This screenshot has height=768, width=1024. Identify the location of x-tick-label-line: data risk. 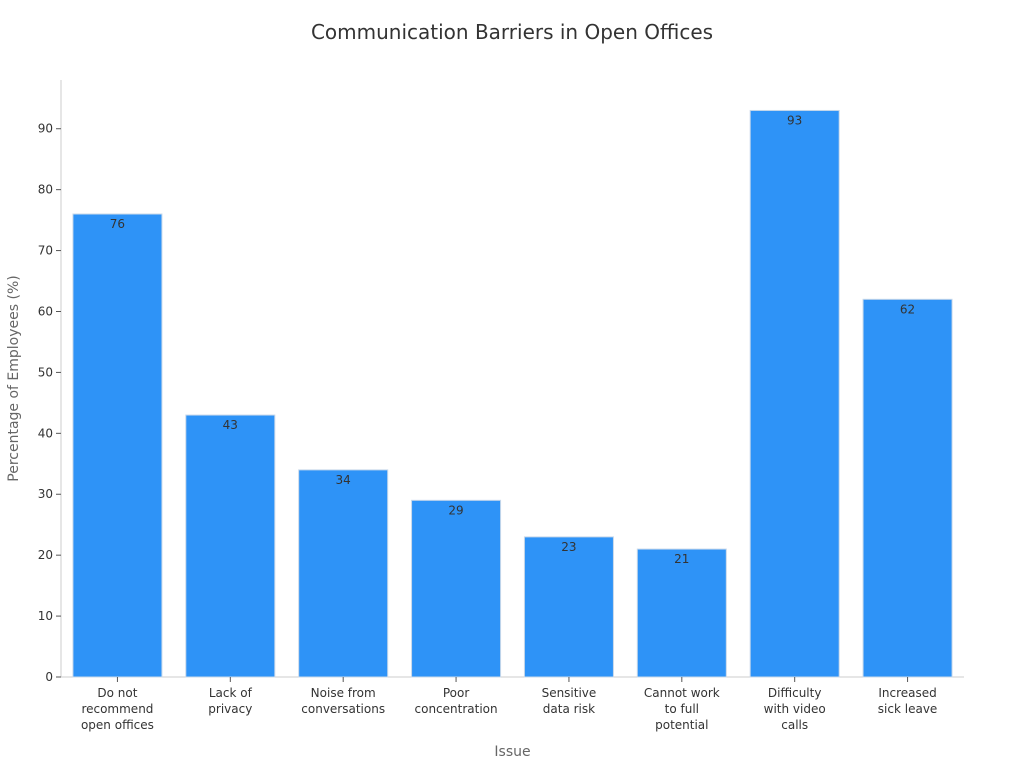
(569, 709).